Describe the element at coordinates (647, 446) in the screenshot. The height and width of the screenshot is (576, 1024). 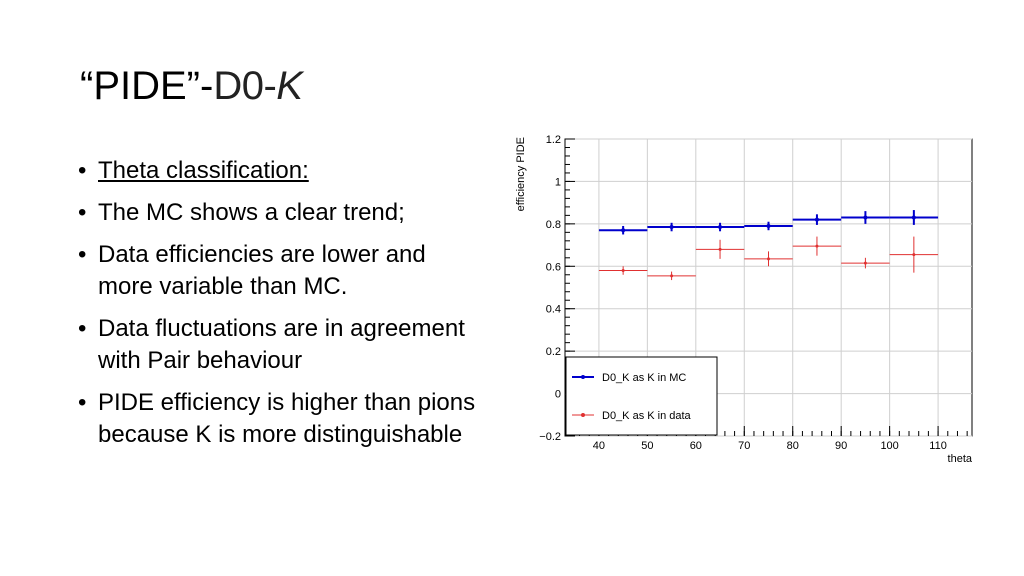
I see `x-tick-label: 50` at that location.